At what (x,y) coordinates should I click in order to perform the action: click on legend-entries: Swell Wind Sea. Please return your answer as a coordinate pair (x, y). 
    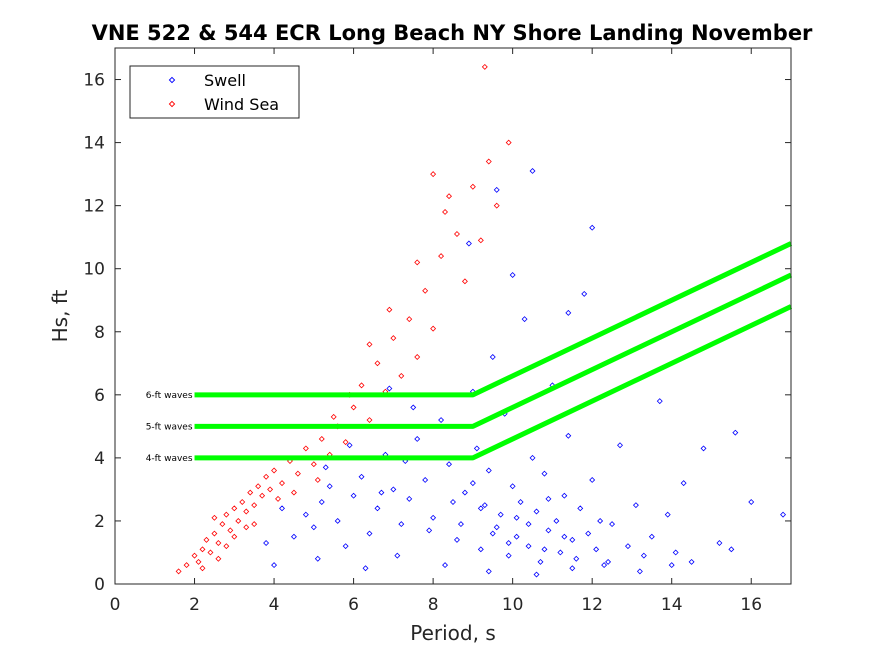
    Looking at the image, I should click on (223, 92).